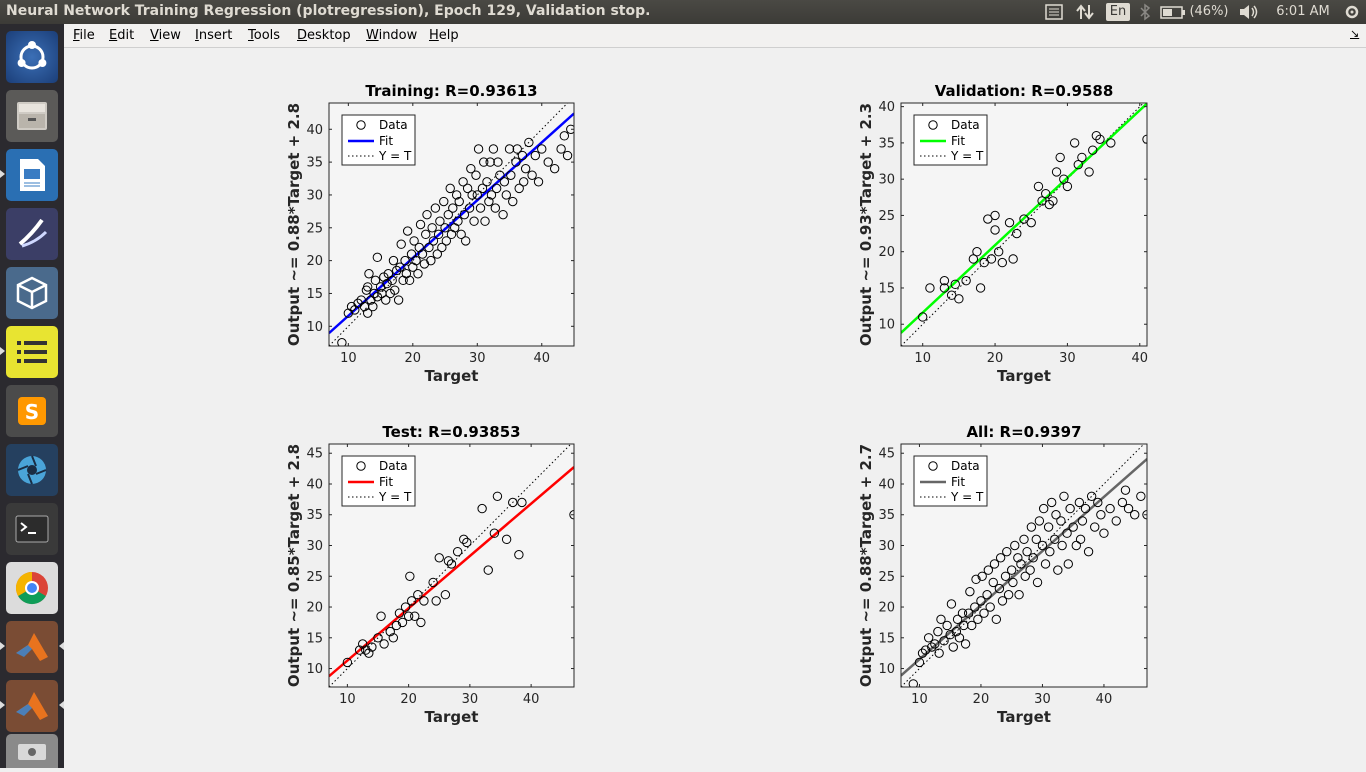 The height and width of the screenshot is (772, 1366). I want to click on y-axis-label: Output ~= 0.93*Target + 2.3, so click(866, 224).